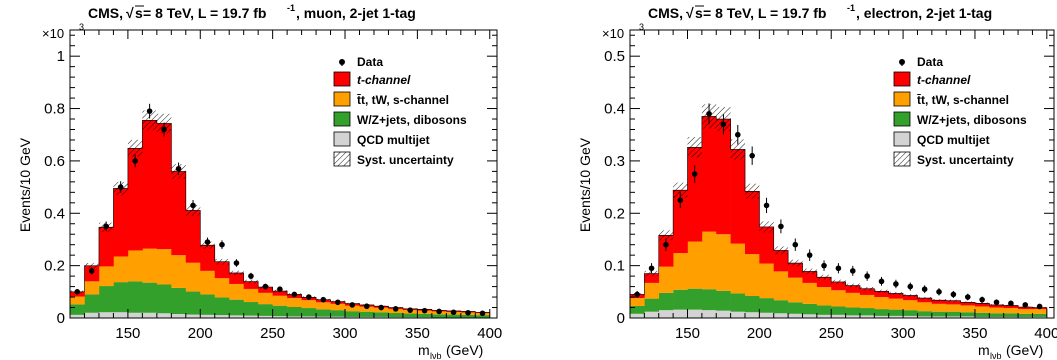 Image resolution: width=1057 pixels, height=360 pixels. What do you see at coordinates (200, 333) in the screenshot?
I see `x-tick-label-200: 200` at bounding box center [200, 333].